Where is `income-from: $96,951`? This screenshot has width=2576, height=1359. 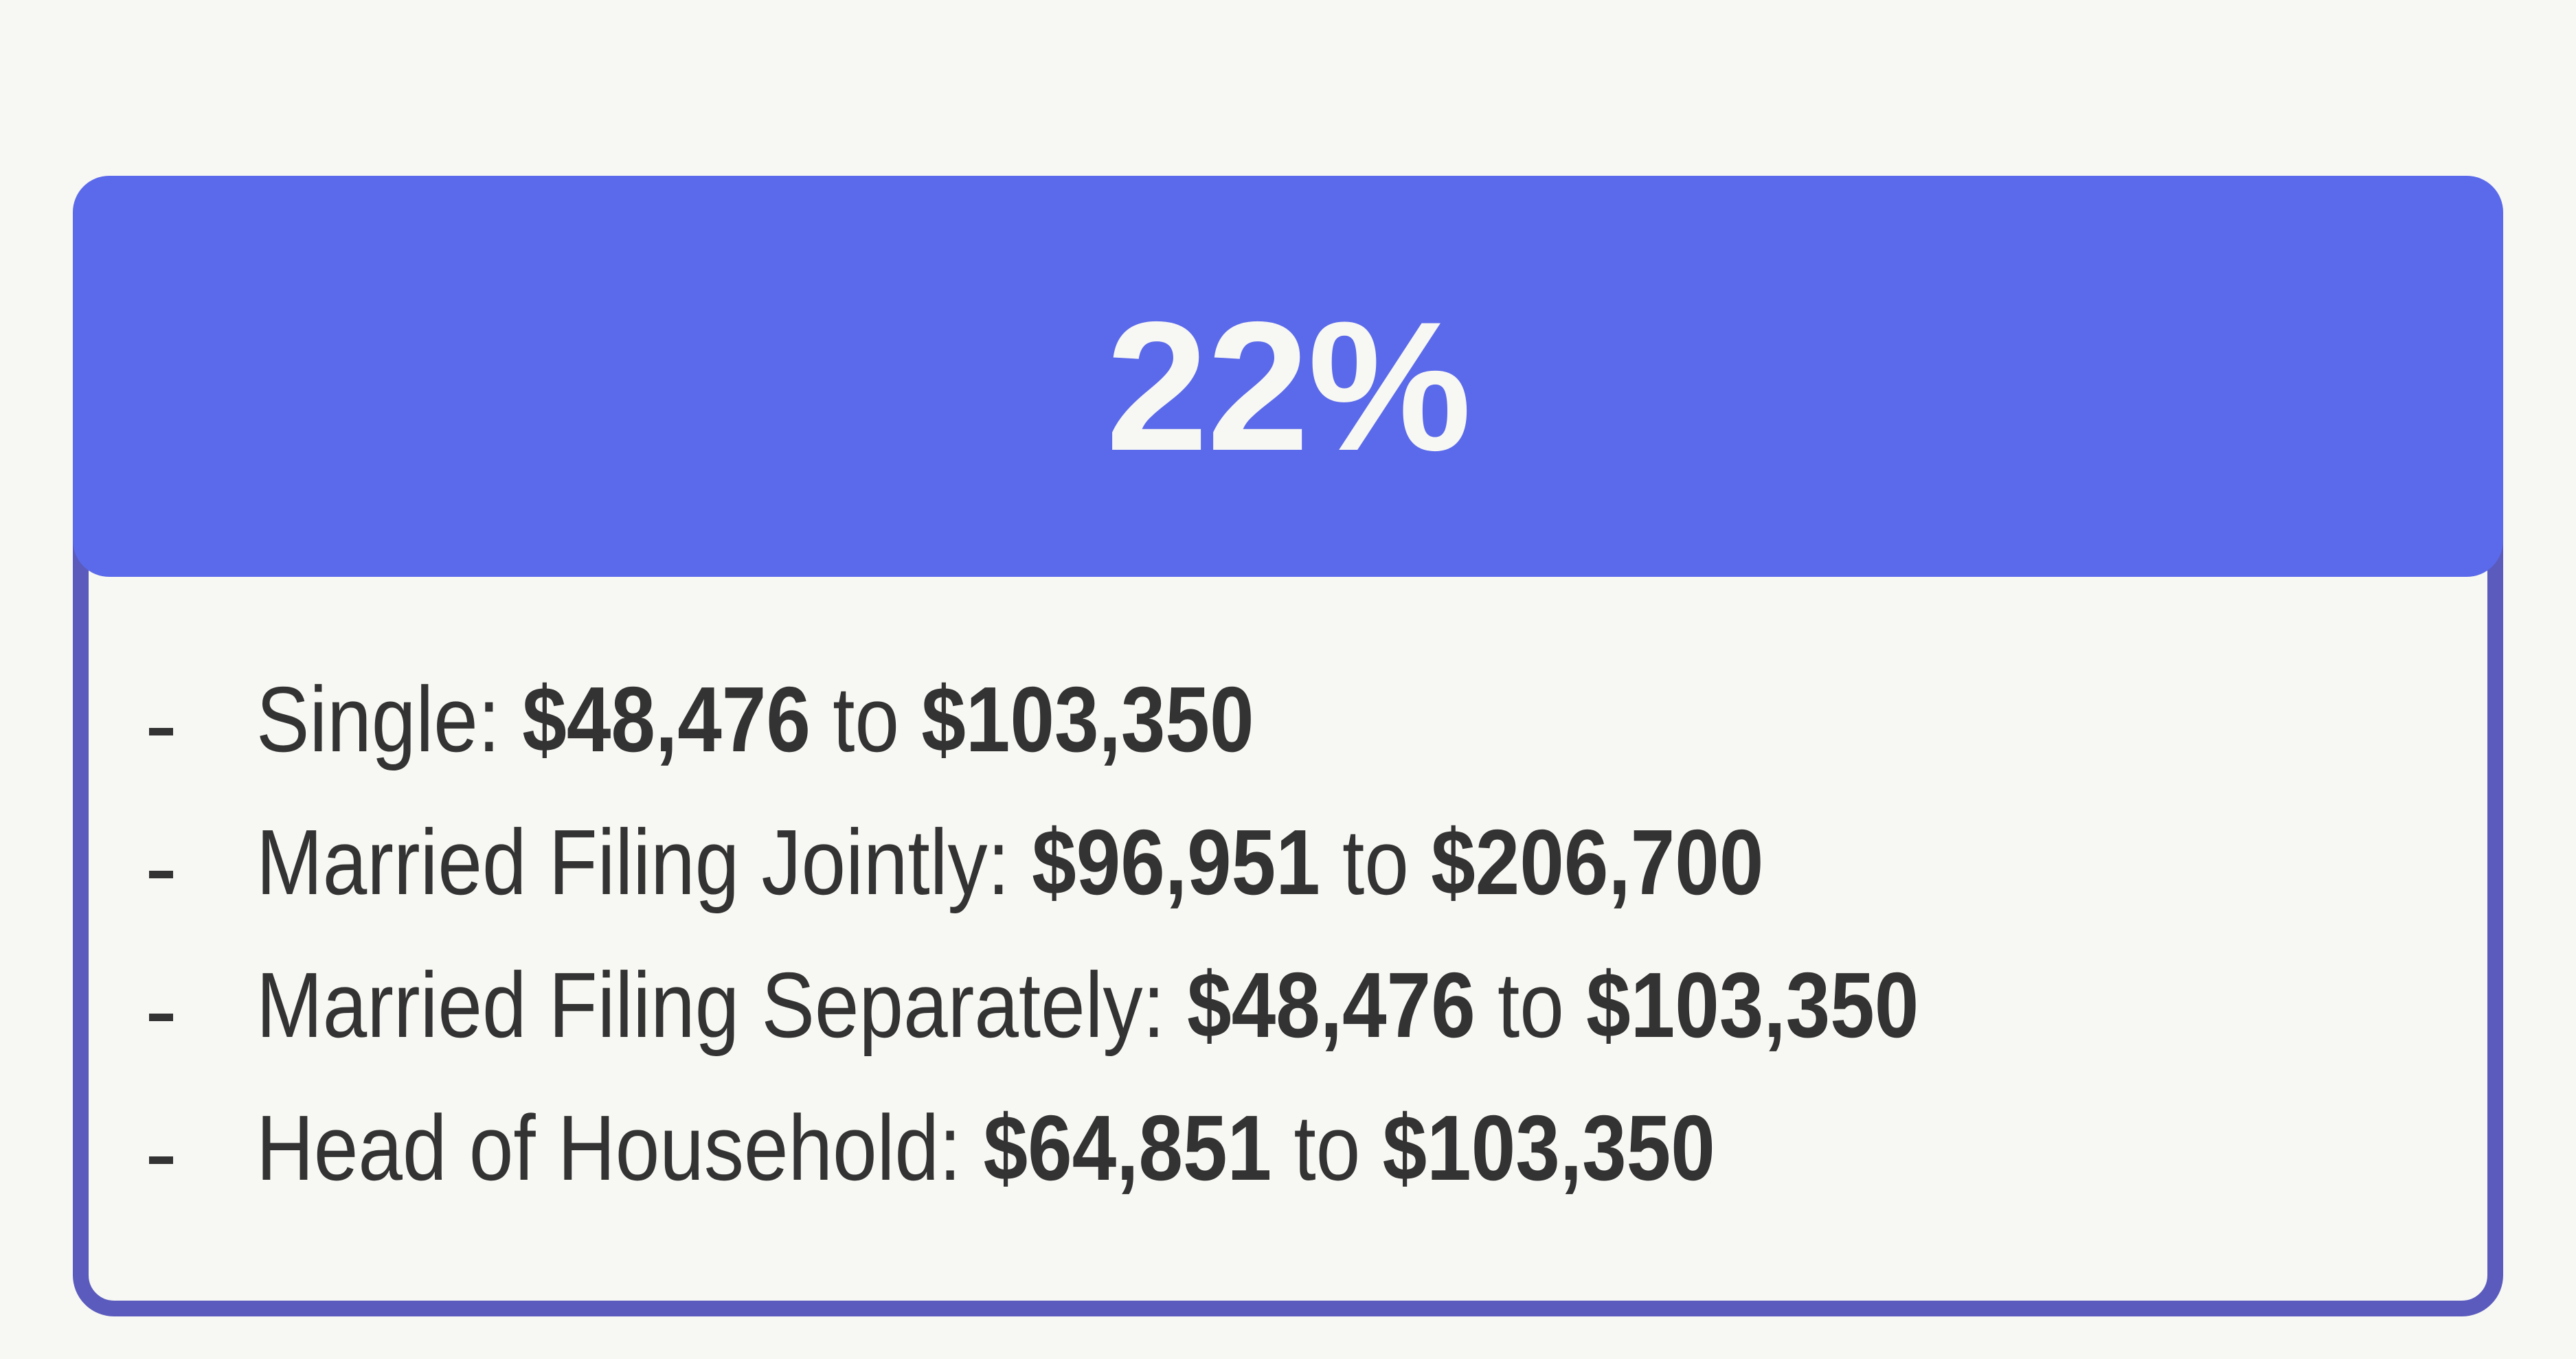 income-from: $96,951 is located at coordinates (1176, 862).